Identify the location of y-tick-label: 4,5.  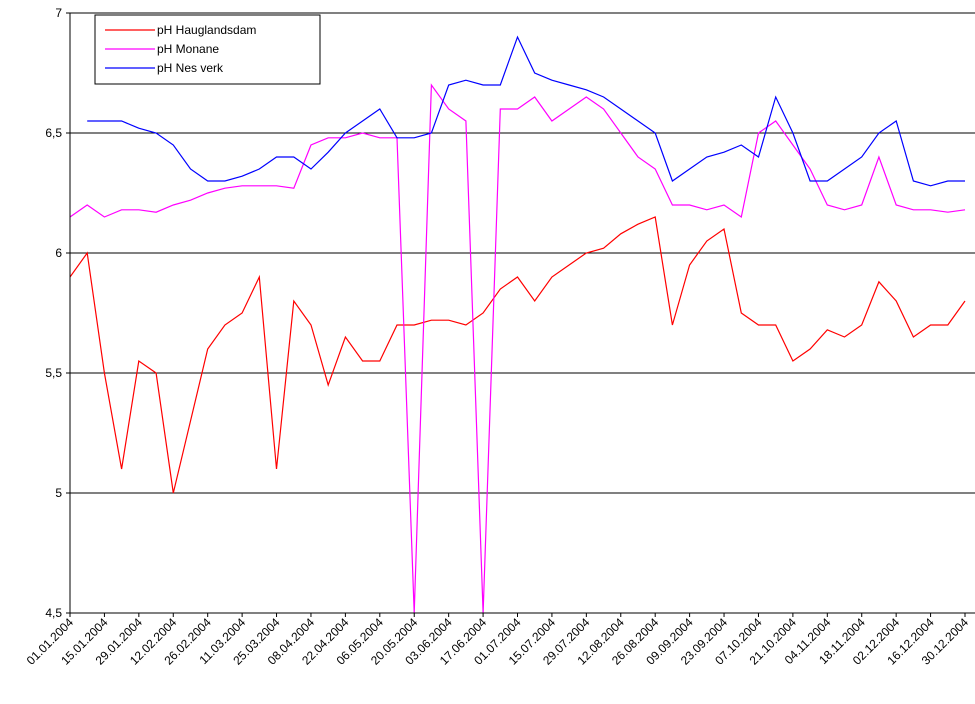
(53, 613).